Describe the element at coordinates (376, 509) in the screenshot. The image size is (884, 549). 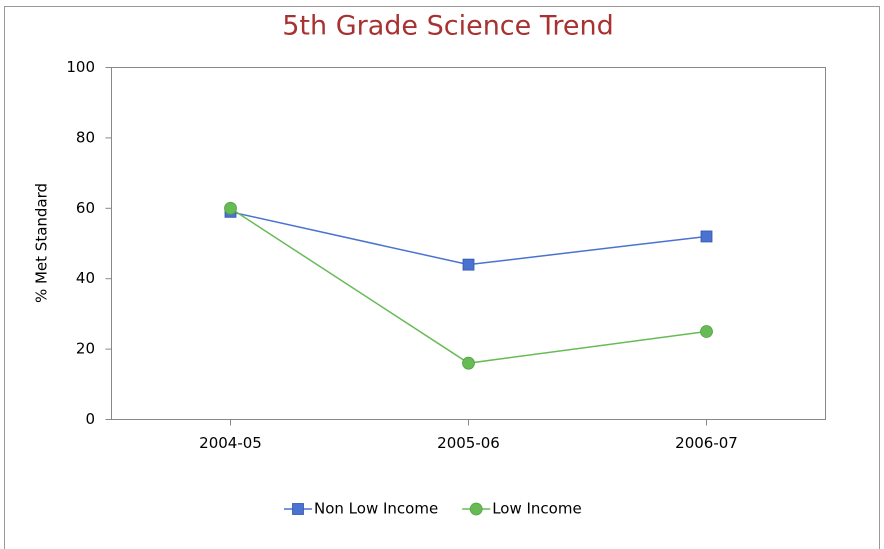
I see `legend-label: Non Low Income` at that location.